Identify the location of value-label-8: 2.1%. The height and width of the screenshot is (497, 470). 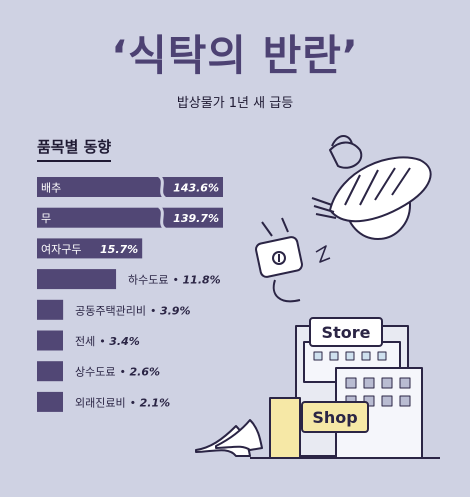
(155, 402).